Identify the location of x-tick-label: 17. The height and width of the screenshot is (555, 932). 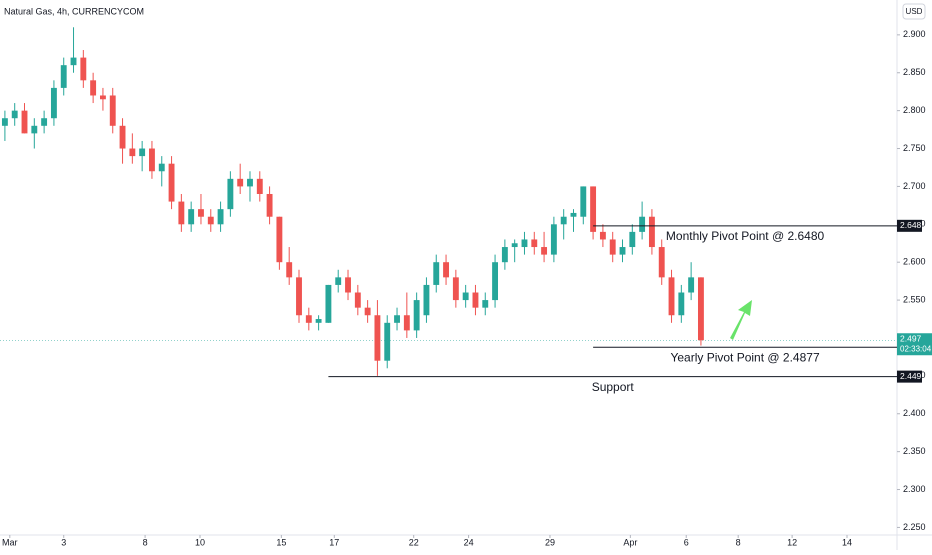
(334, 542).